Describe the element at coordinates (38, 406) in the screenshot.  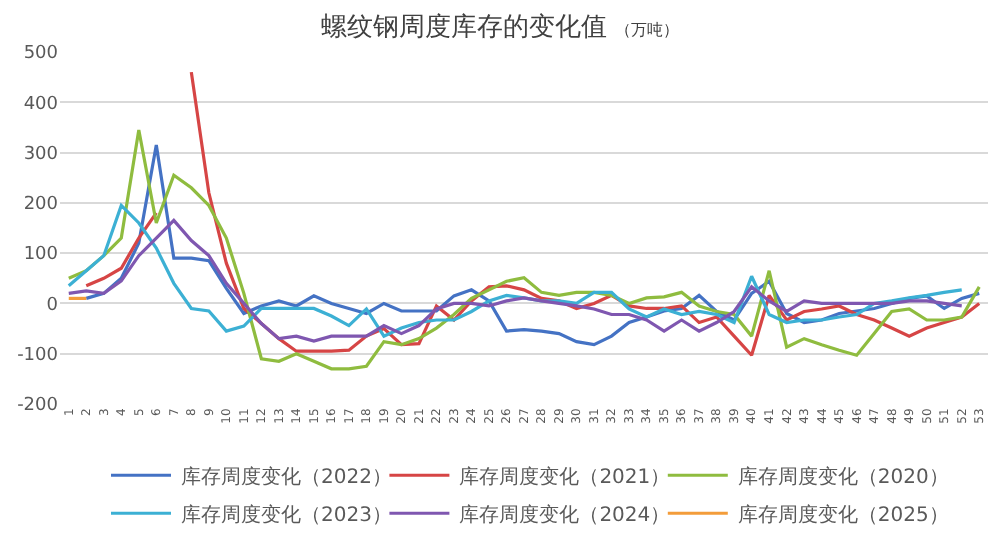
I see `y-tick-label: -200` at that location.